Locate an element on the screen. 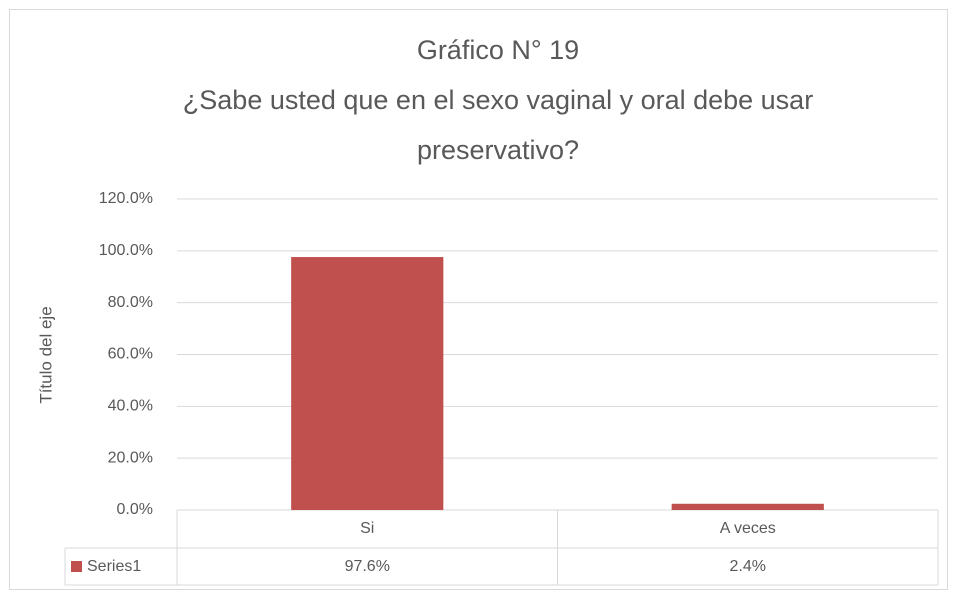 Image resolution: width=957 pixels, height=592 pixels. x-tick-label: A veces is located at coordinates (748, 528).